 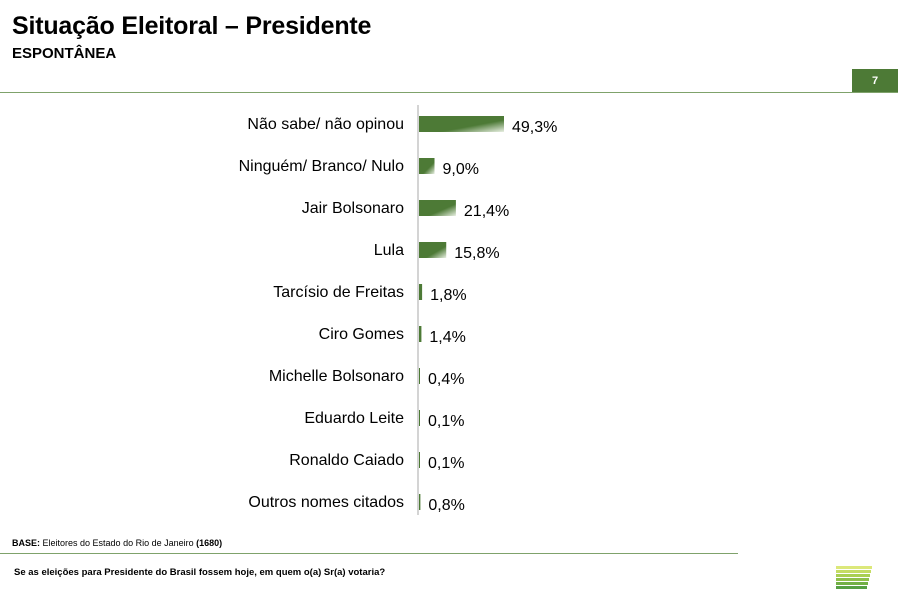 What do you see at coordinates (64, 53) in the screenshot?
I see `page-subtitle: ESPONTÂNEA` at bounding box center [64, 53].